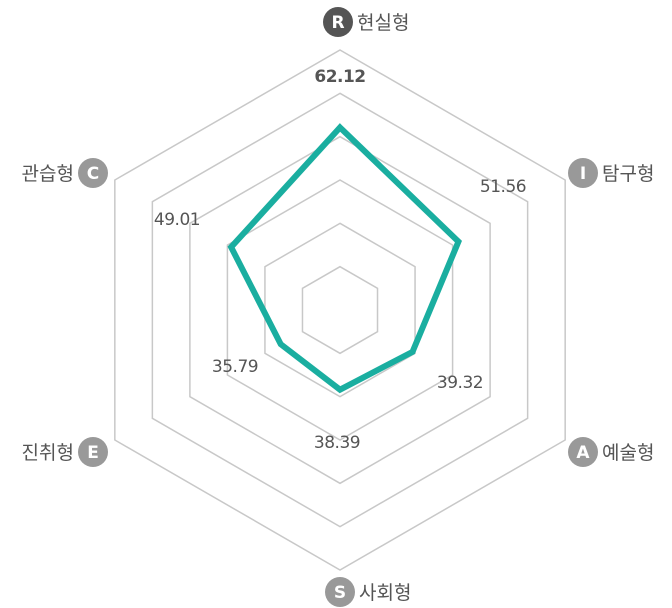 This screenshot has height=608, width=672. I want to click on axis-label: E 진취형, so click(65, 452).